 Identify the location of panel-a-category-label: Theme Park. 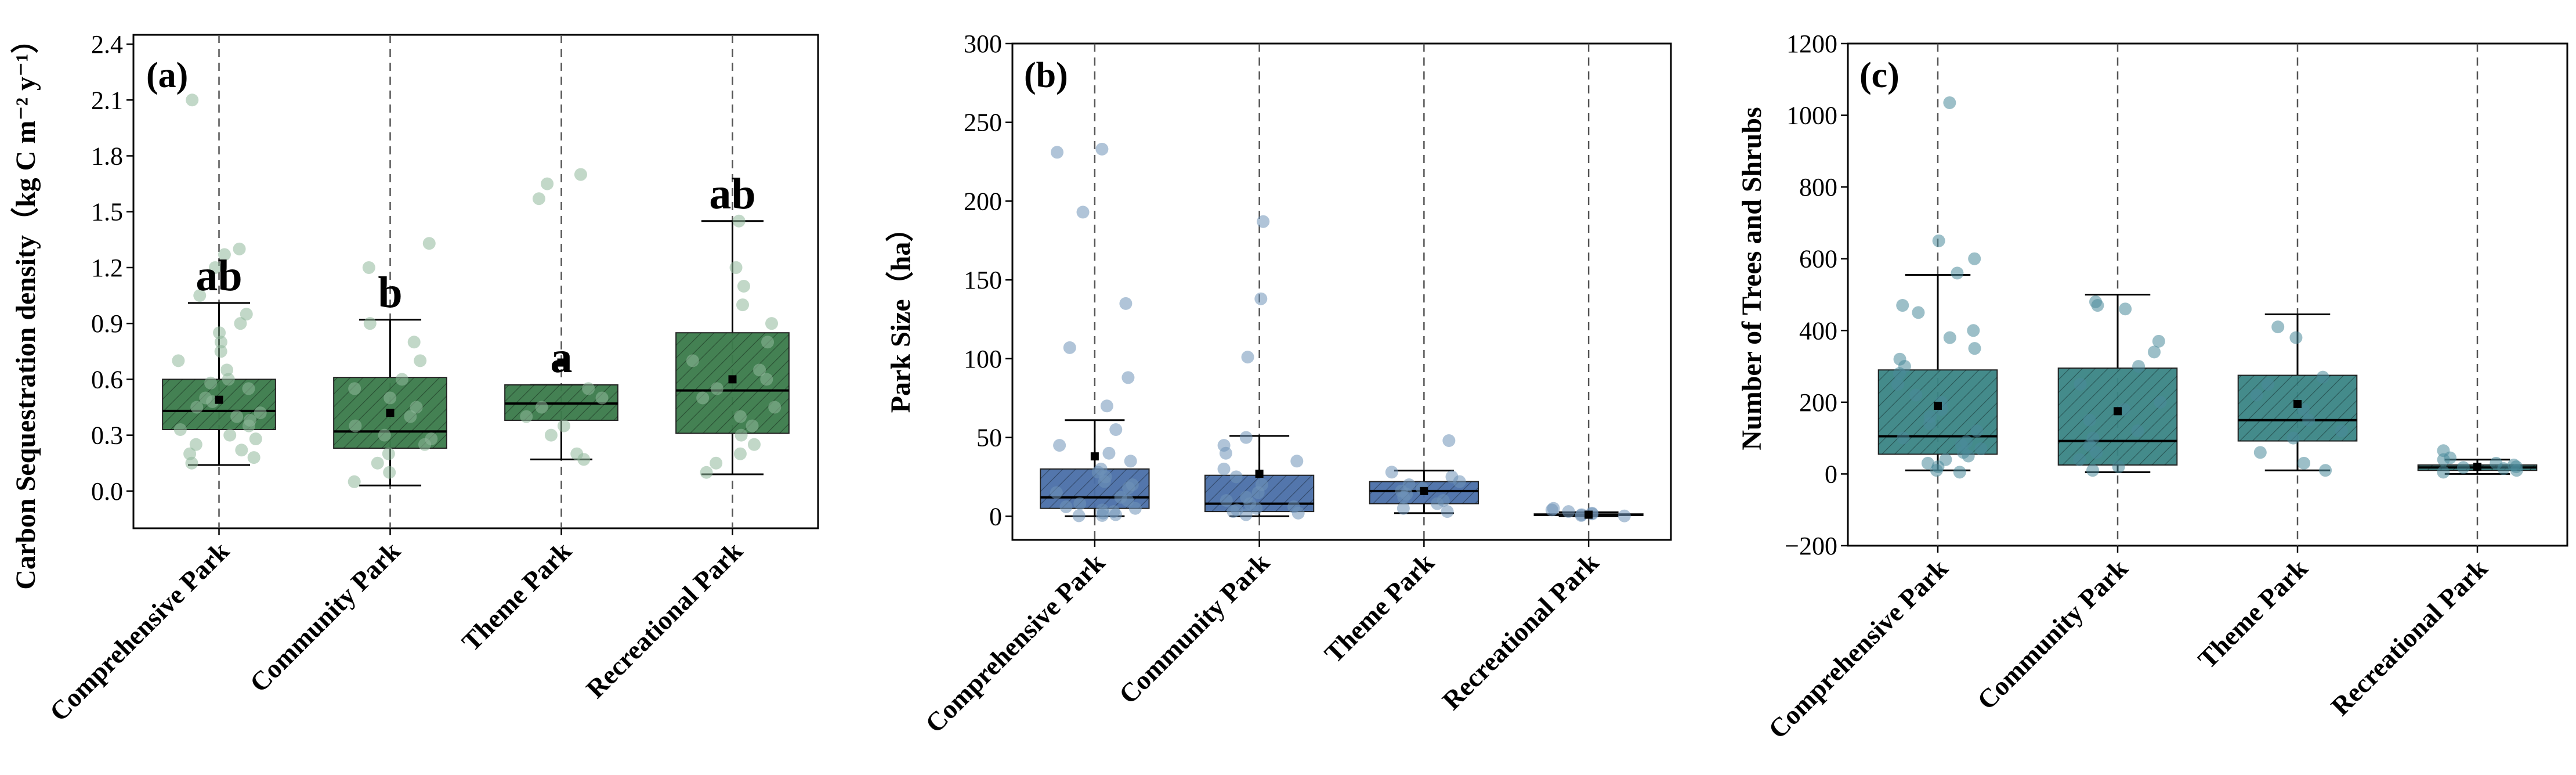
(516, 596).